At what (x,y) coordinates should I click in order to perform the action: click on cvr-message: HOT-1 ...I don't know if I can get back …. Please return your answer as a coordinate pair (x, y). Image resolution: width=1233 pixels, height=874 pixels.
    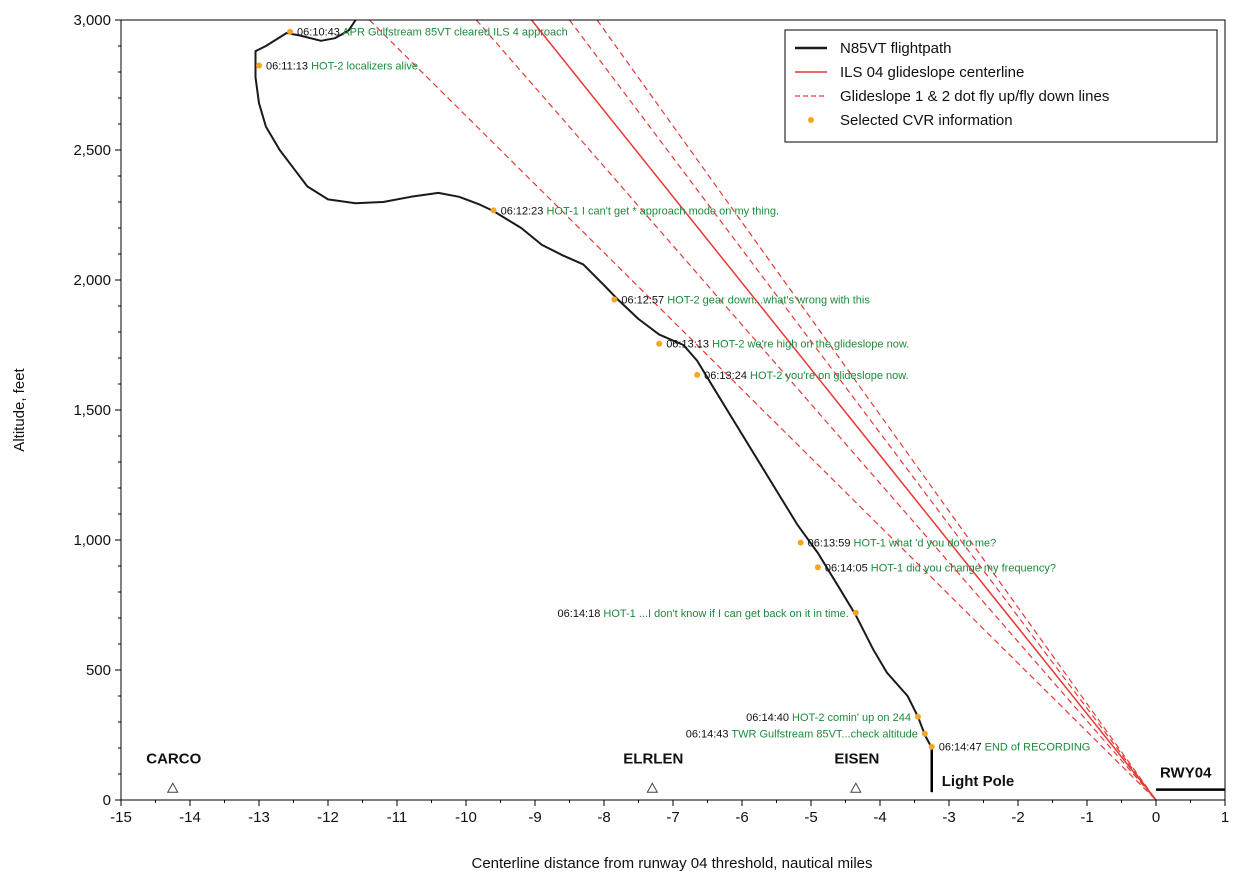
    Looking at the image, I should click on (725, 614).